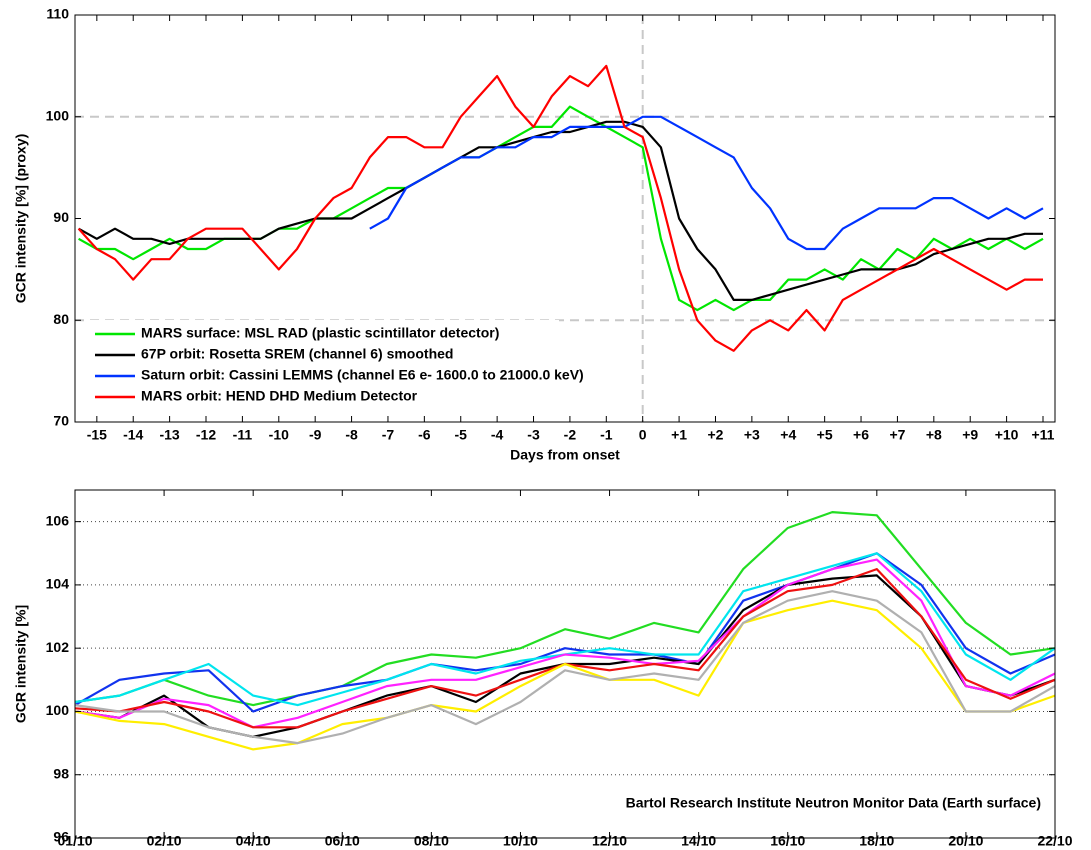  I want to click on x-tick-label: -13, so click(169, 435).